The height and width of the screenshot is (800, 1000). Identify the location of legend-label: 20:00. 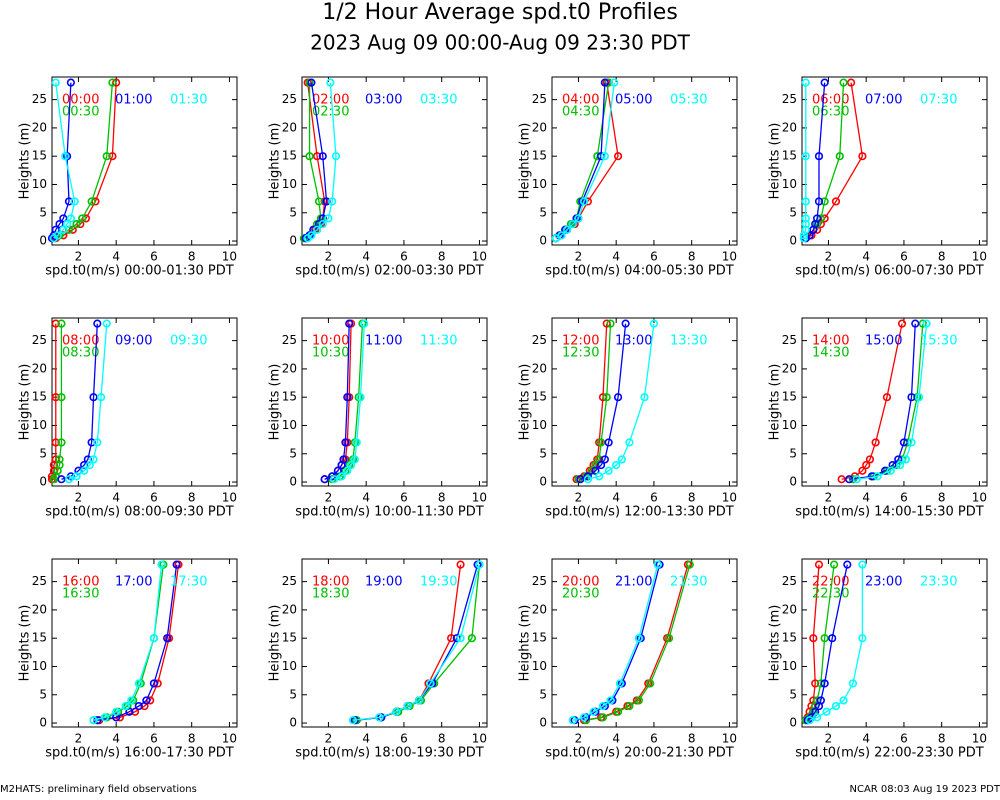
(580, 582).